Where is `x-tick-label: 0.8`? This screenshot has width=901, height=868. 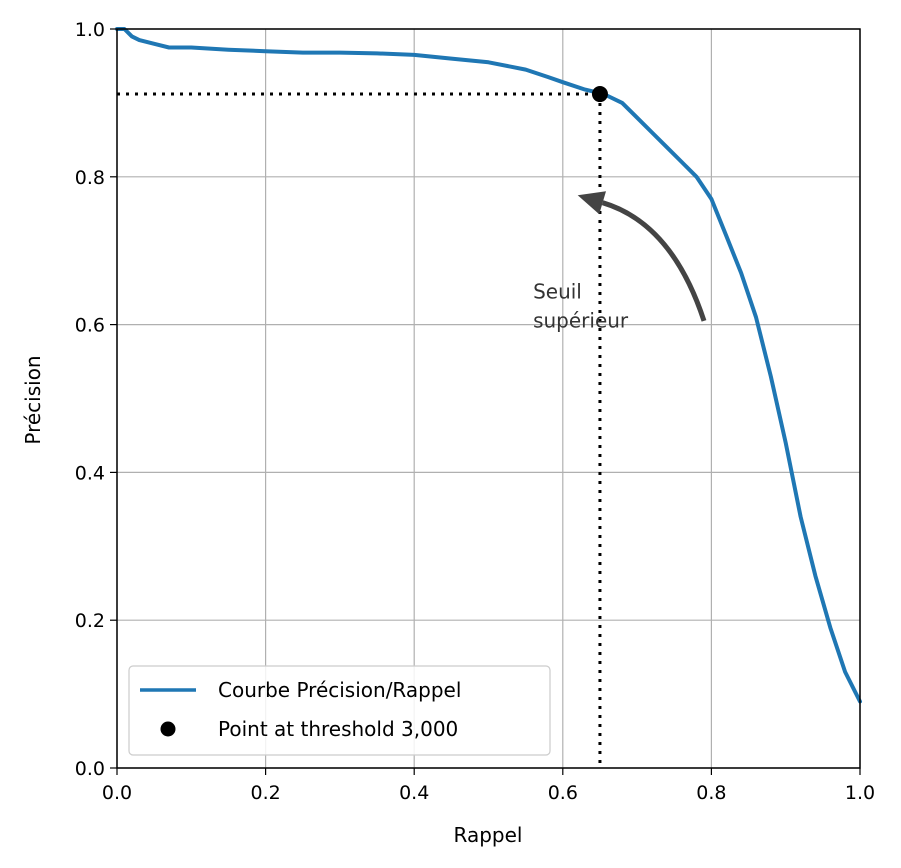
x-tick-label: 0.8 is located at coordinates (711, 793).